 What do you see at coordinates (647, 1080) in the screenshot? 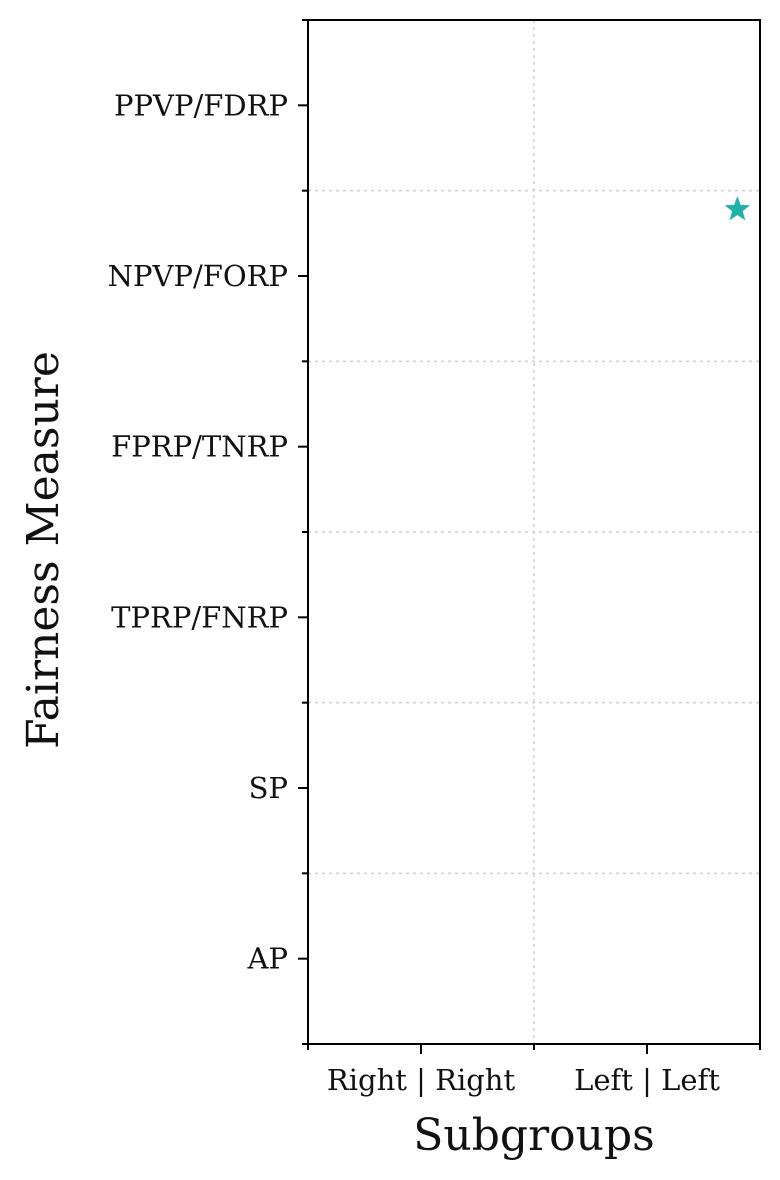
I see `x-tick-label: Left | Left` at bounding box center [647, 1080].